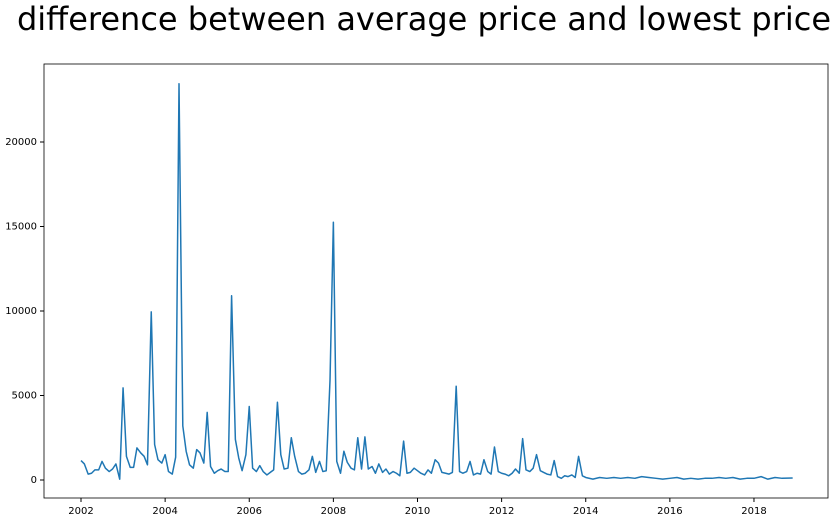  What do you see at coordinates (21, 311) in the screenshot?
I see `y-tick-label: 10000` at bounding box center [21, 311].